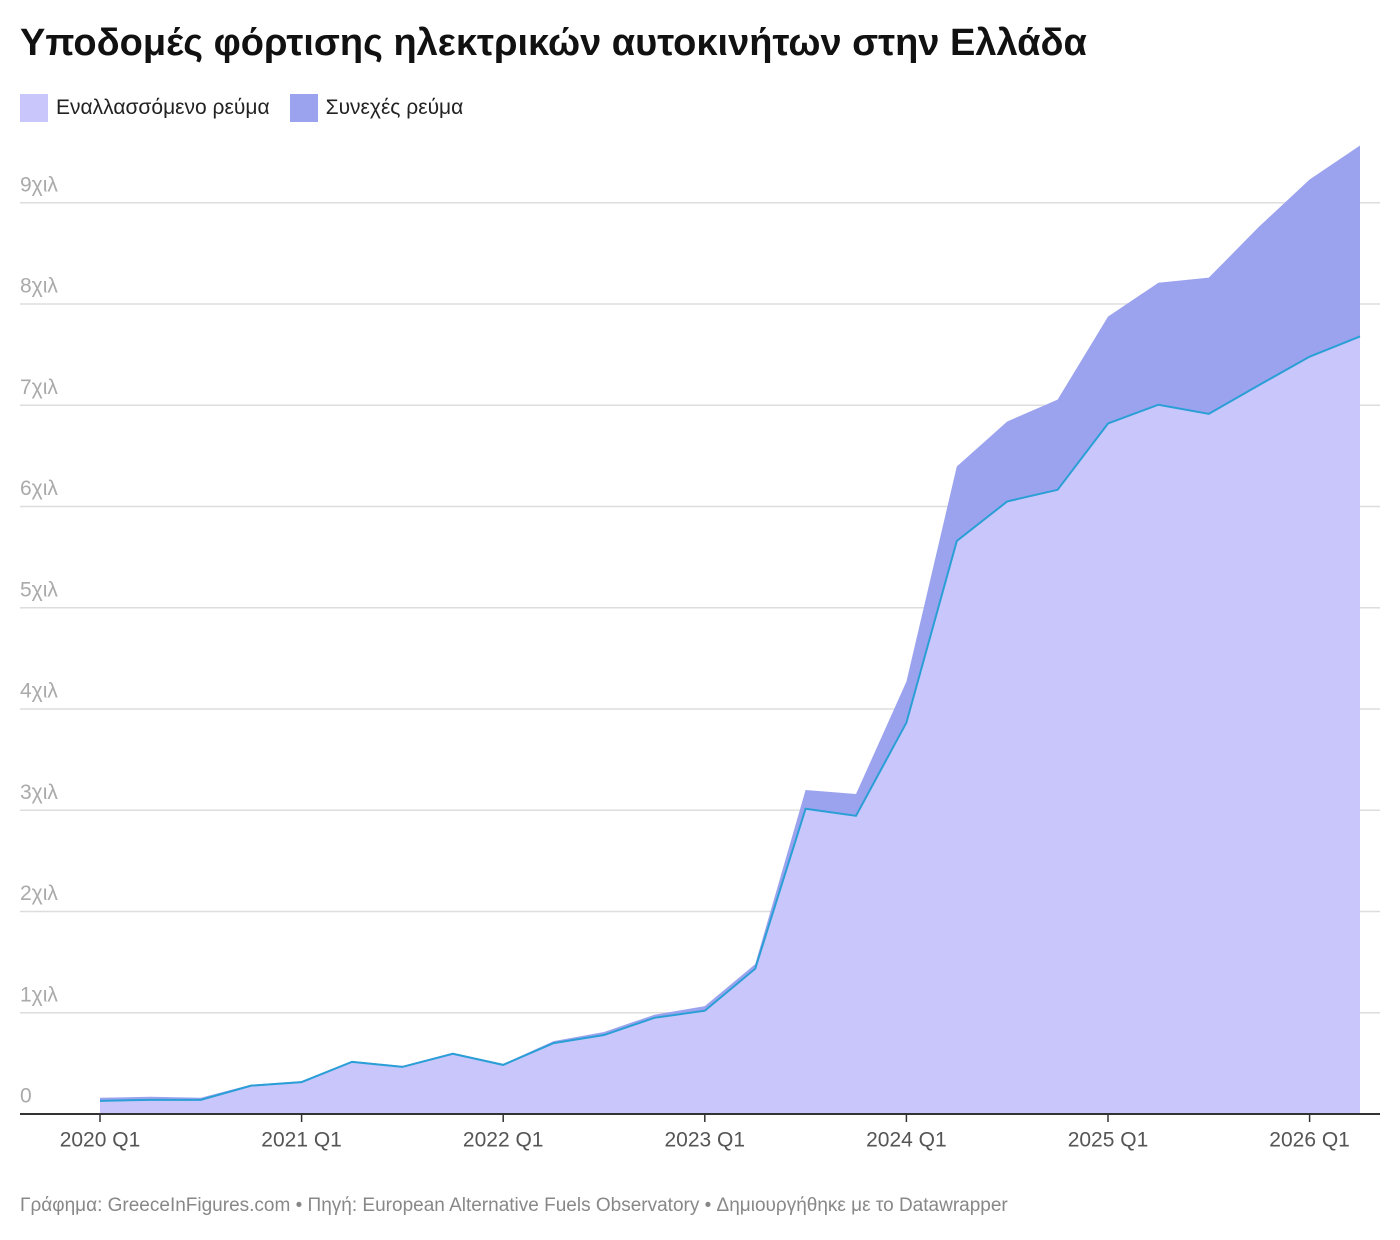 This screenshot has width=1400, height=1240. What do you see at coordinates (39, 792) in the screenshot?
I see `y-tick-label: 3χιλ` at bounding box center [39, 792].